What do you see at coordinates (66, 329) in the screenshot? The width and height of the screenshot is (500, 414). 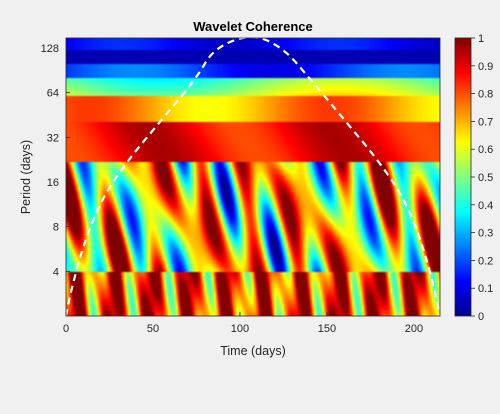 I see `x-tick-label: 0` at bounding box center [66, 329].